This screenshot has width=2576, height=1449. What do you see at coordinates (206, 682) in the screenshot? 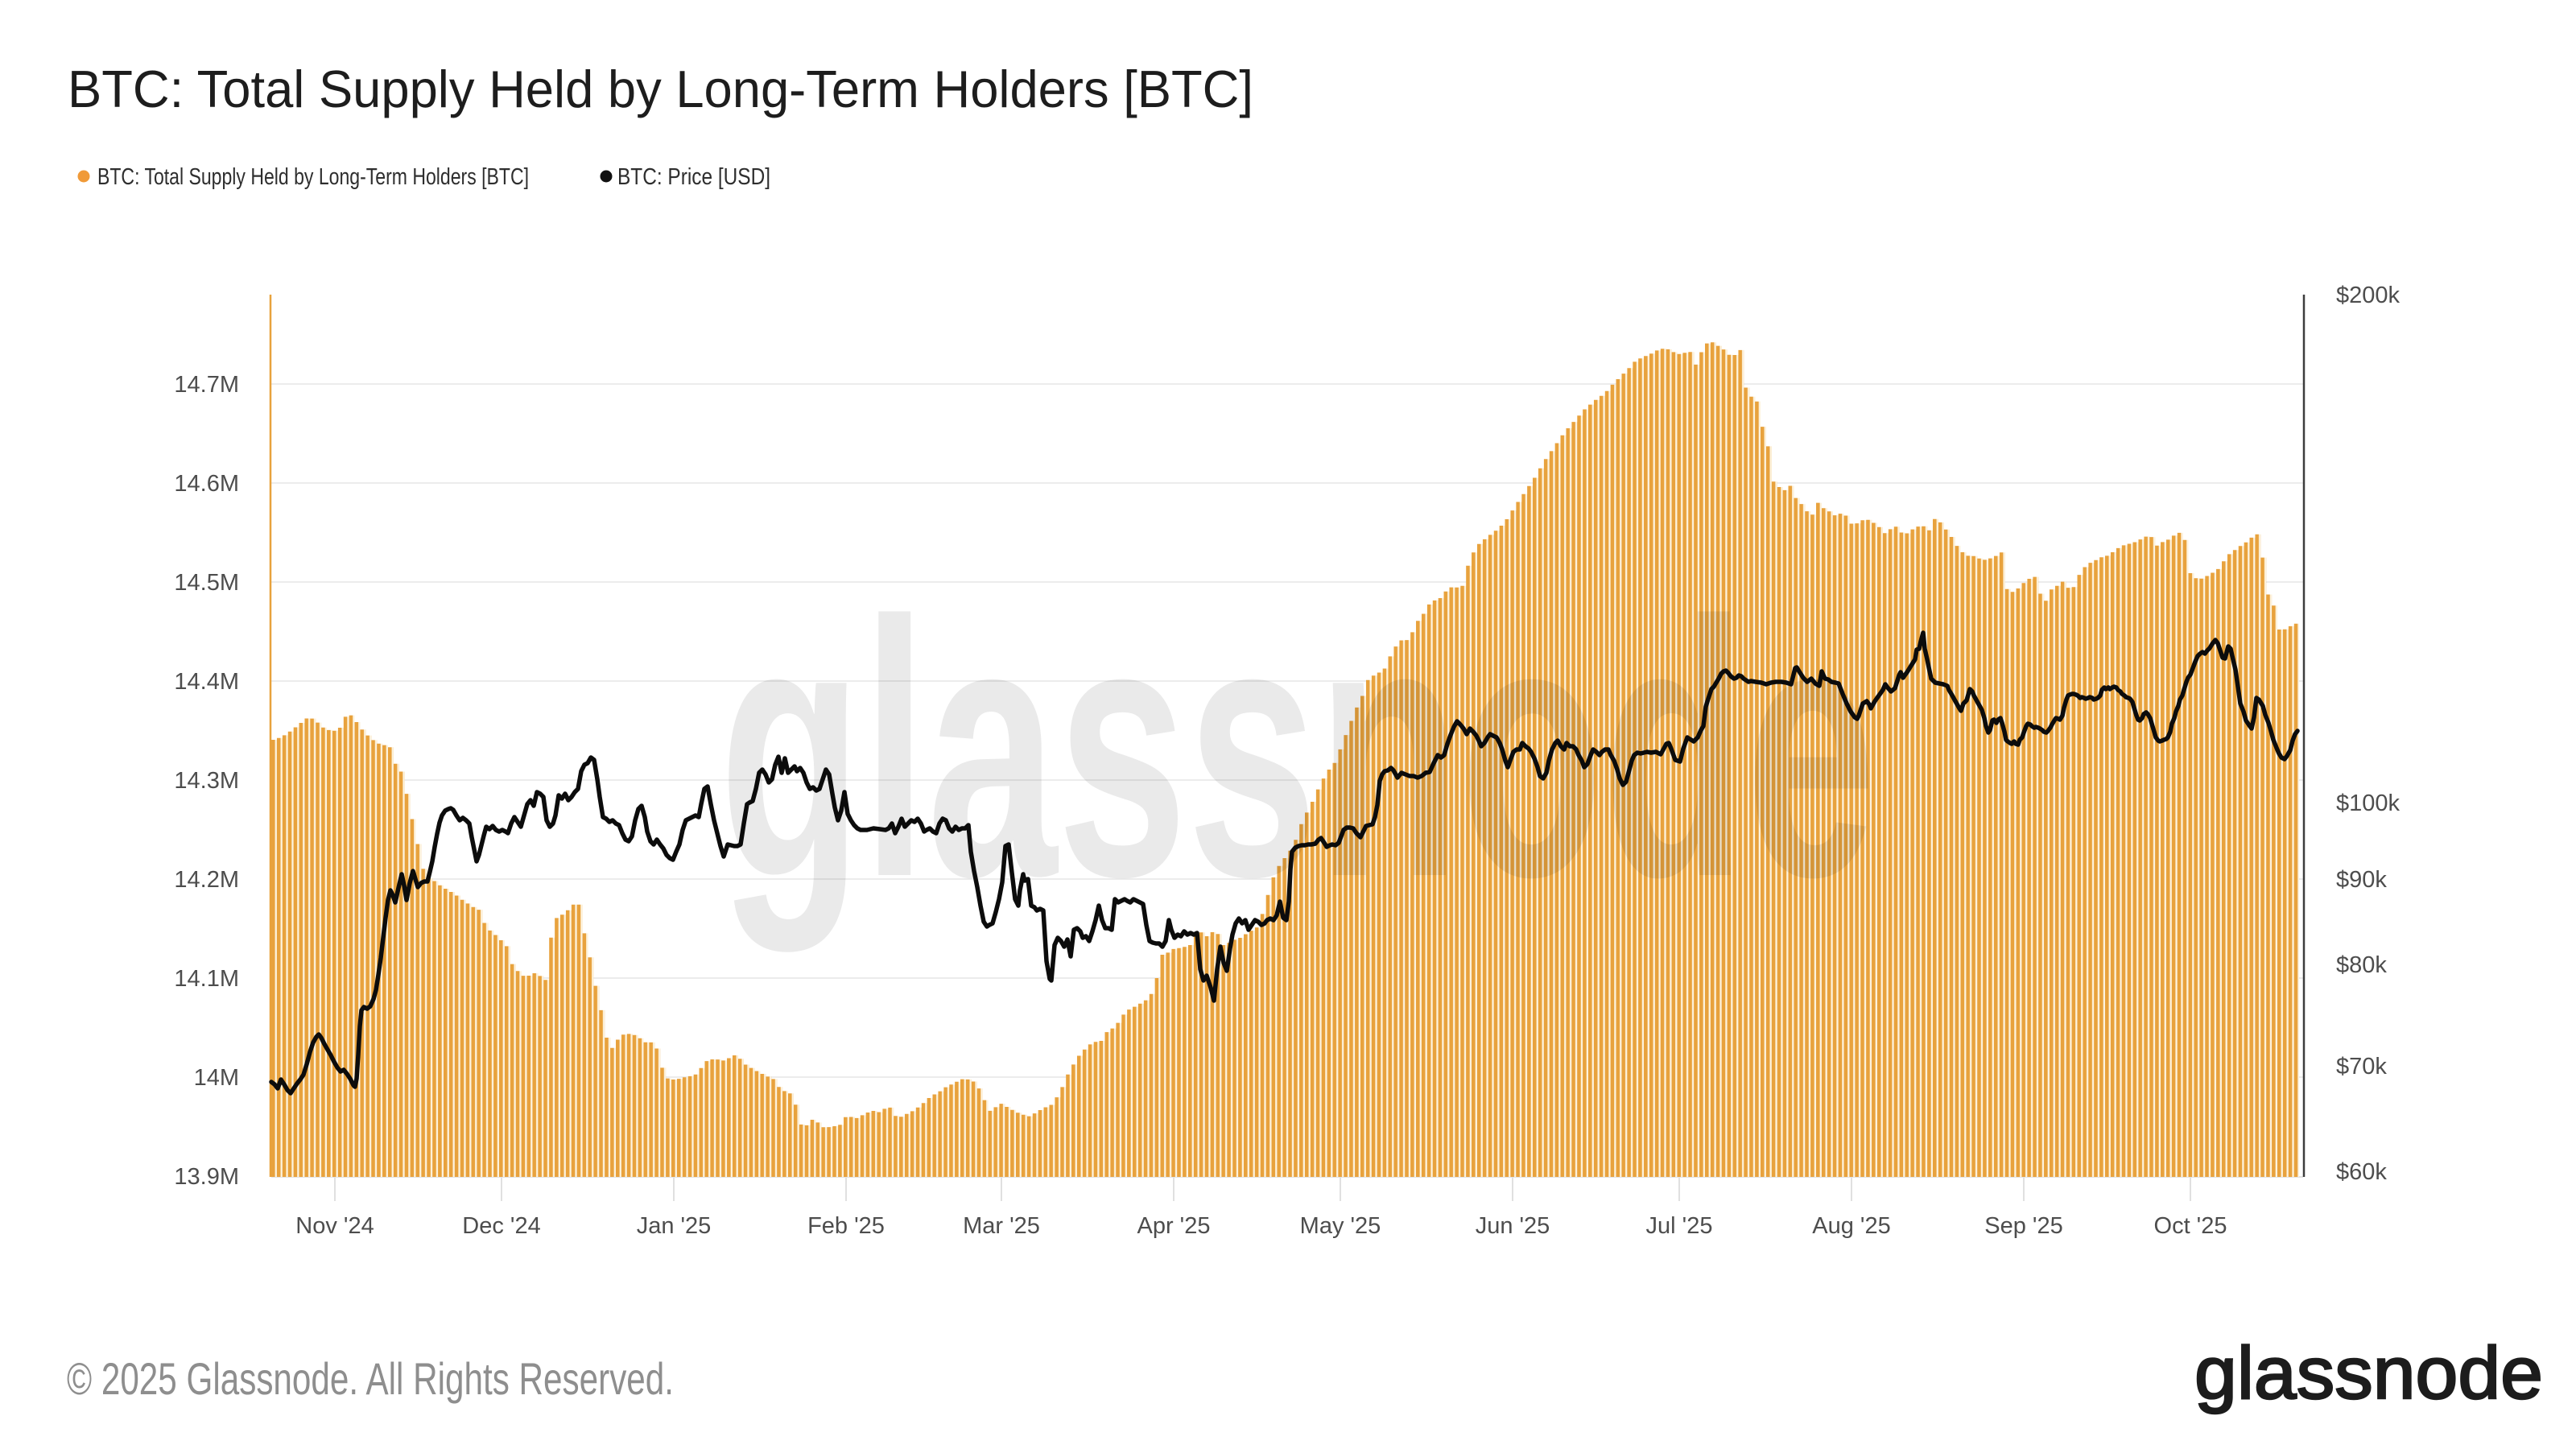
I see `svg-text: 14.4M` at bounding box center [206, 682].